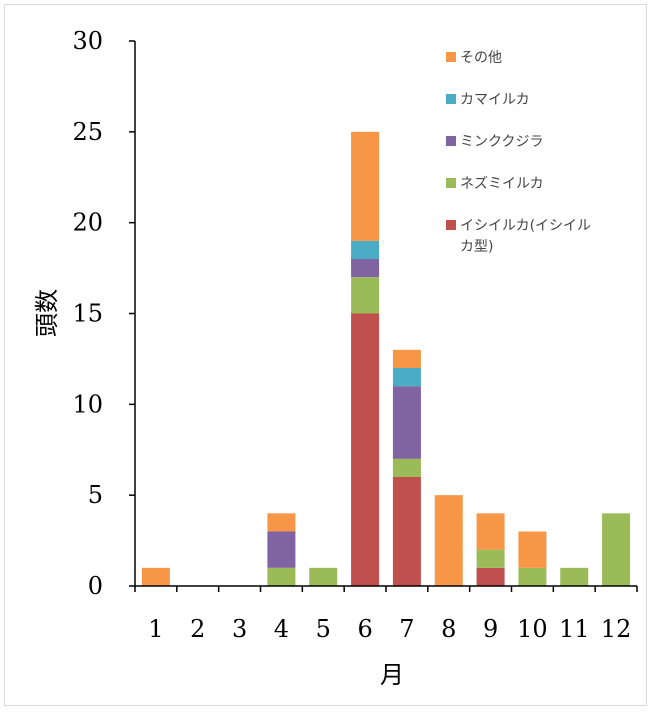 Image resolution: width=653 pixels, height=712 pixels. What do you see at coordinates (532, 549) in the screenshot?
I see `bar-segment-m10-s4` at bounding box center [532, 549].